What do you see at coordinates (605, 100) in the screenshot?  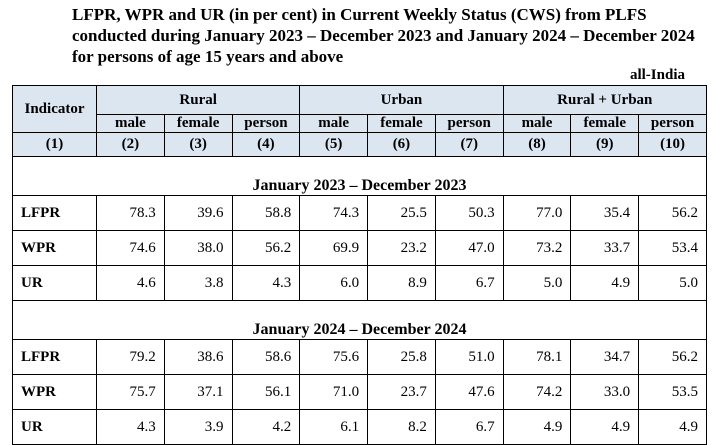 I see `group-header-rural-urban: Rural + Urban` at bounding box center [605, 100].